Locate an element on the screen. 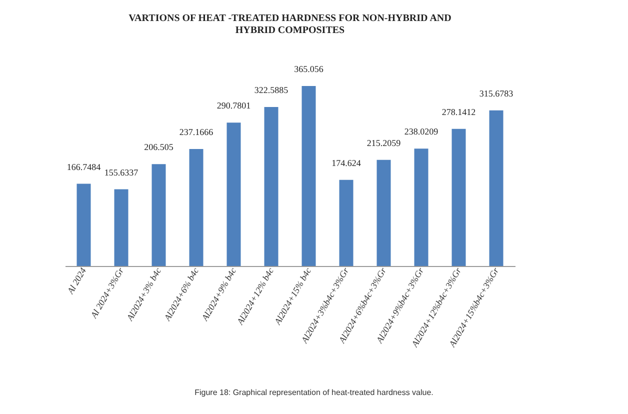  data-label: 215.2059 is located at coordinates (384, 143).